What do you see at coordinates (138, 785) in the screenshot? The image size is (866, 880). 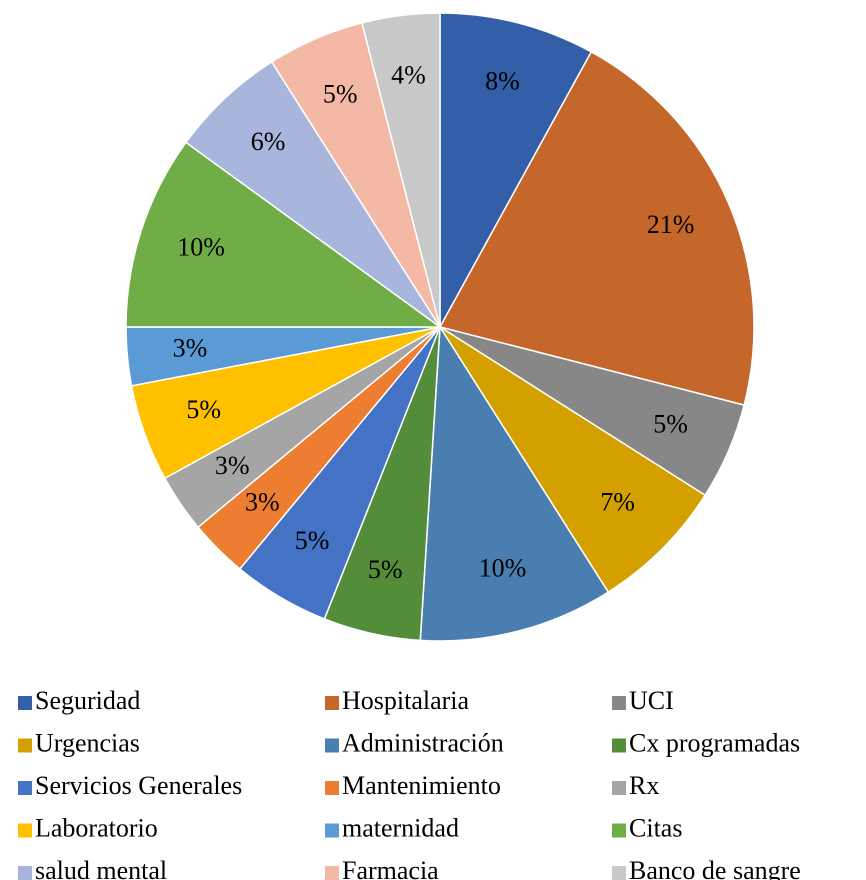 I see `legend-label: Servicios Generales` at bounding box center [138, 785].